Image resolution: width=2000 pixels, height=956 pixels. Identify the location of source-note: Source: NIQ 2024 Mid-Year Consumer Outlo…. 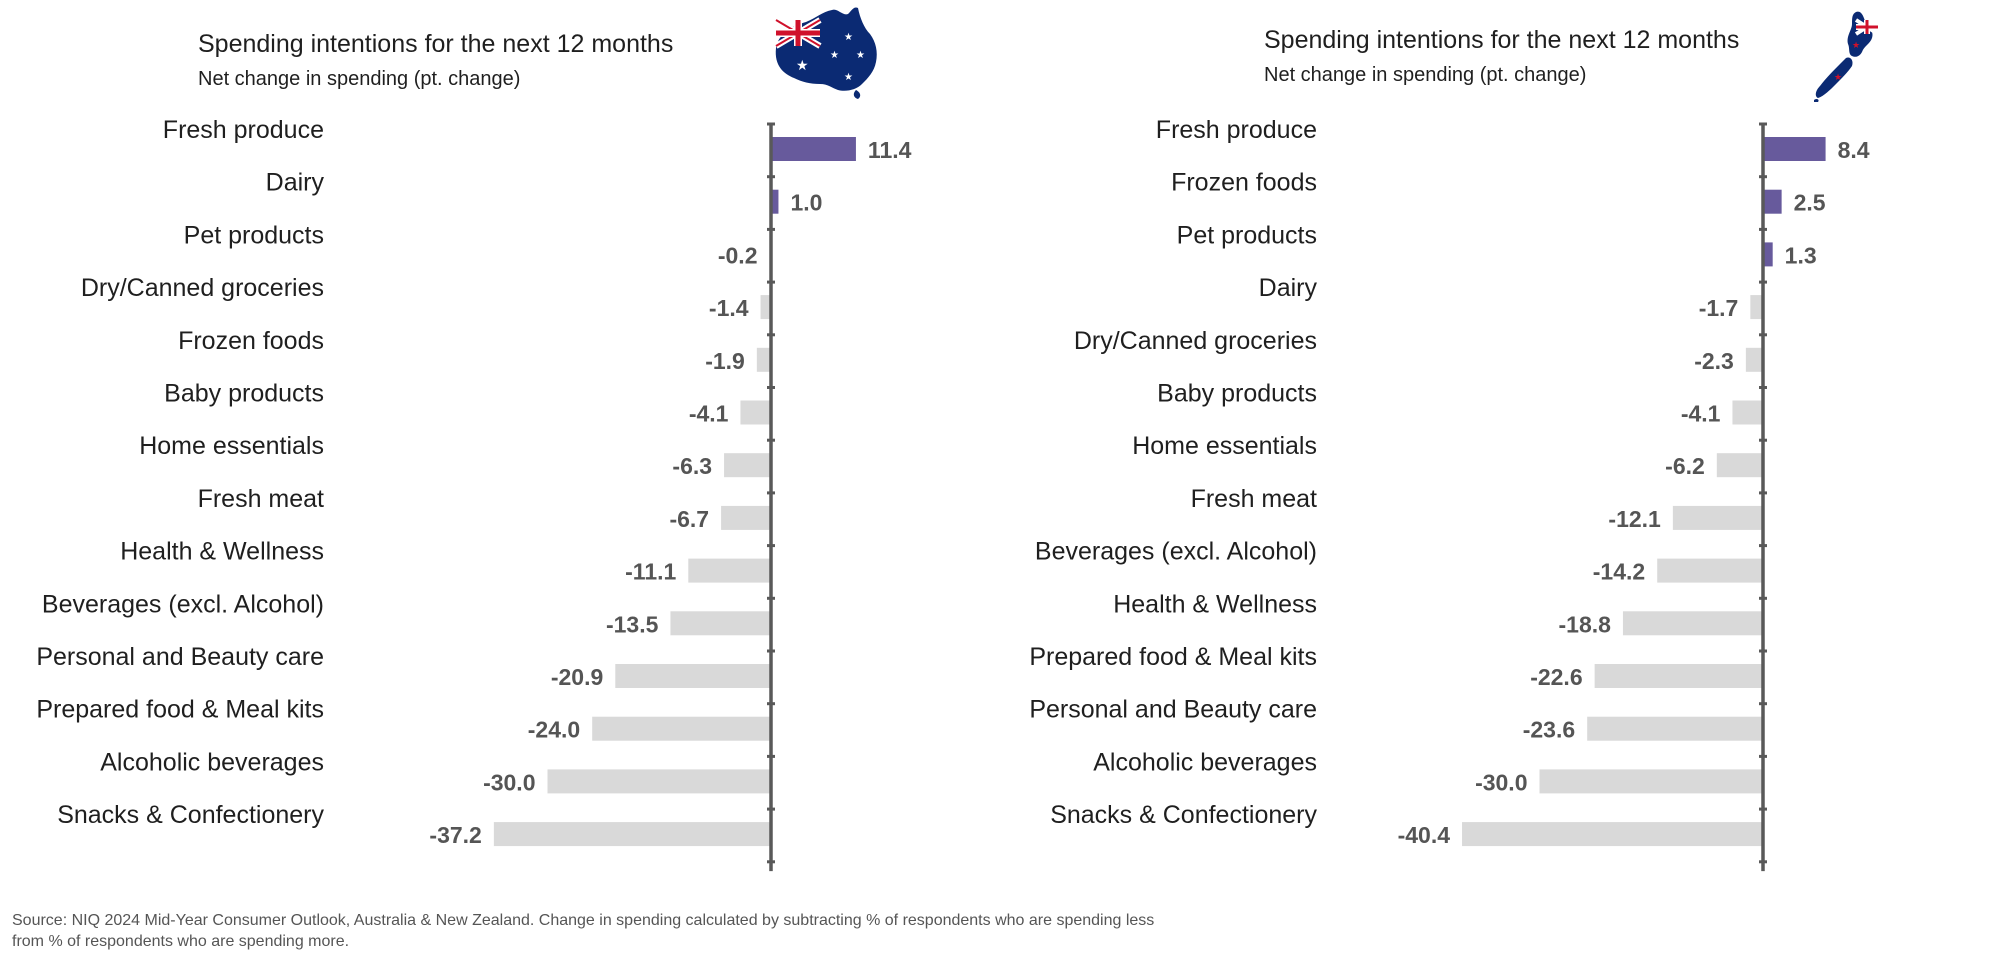
(583, 931).